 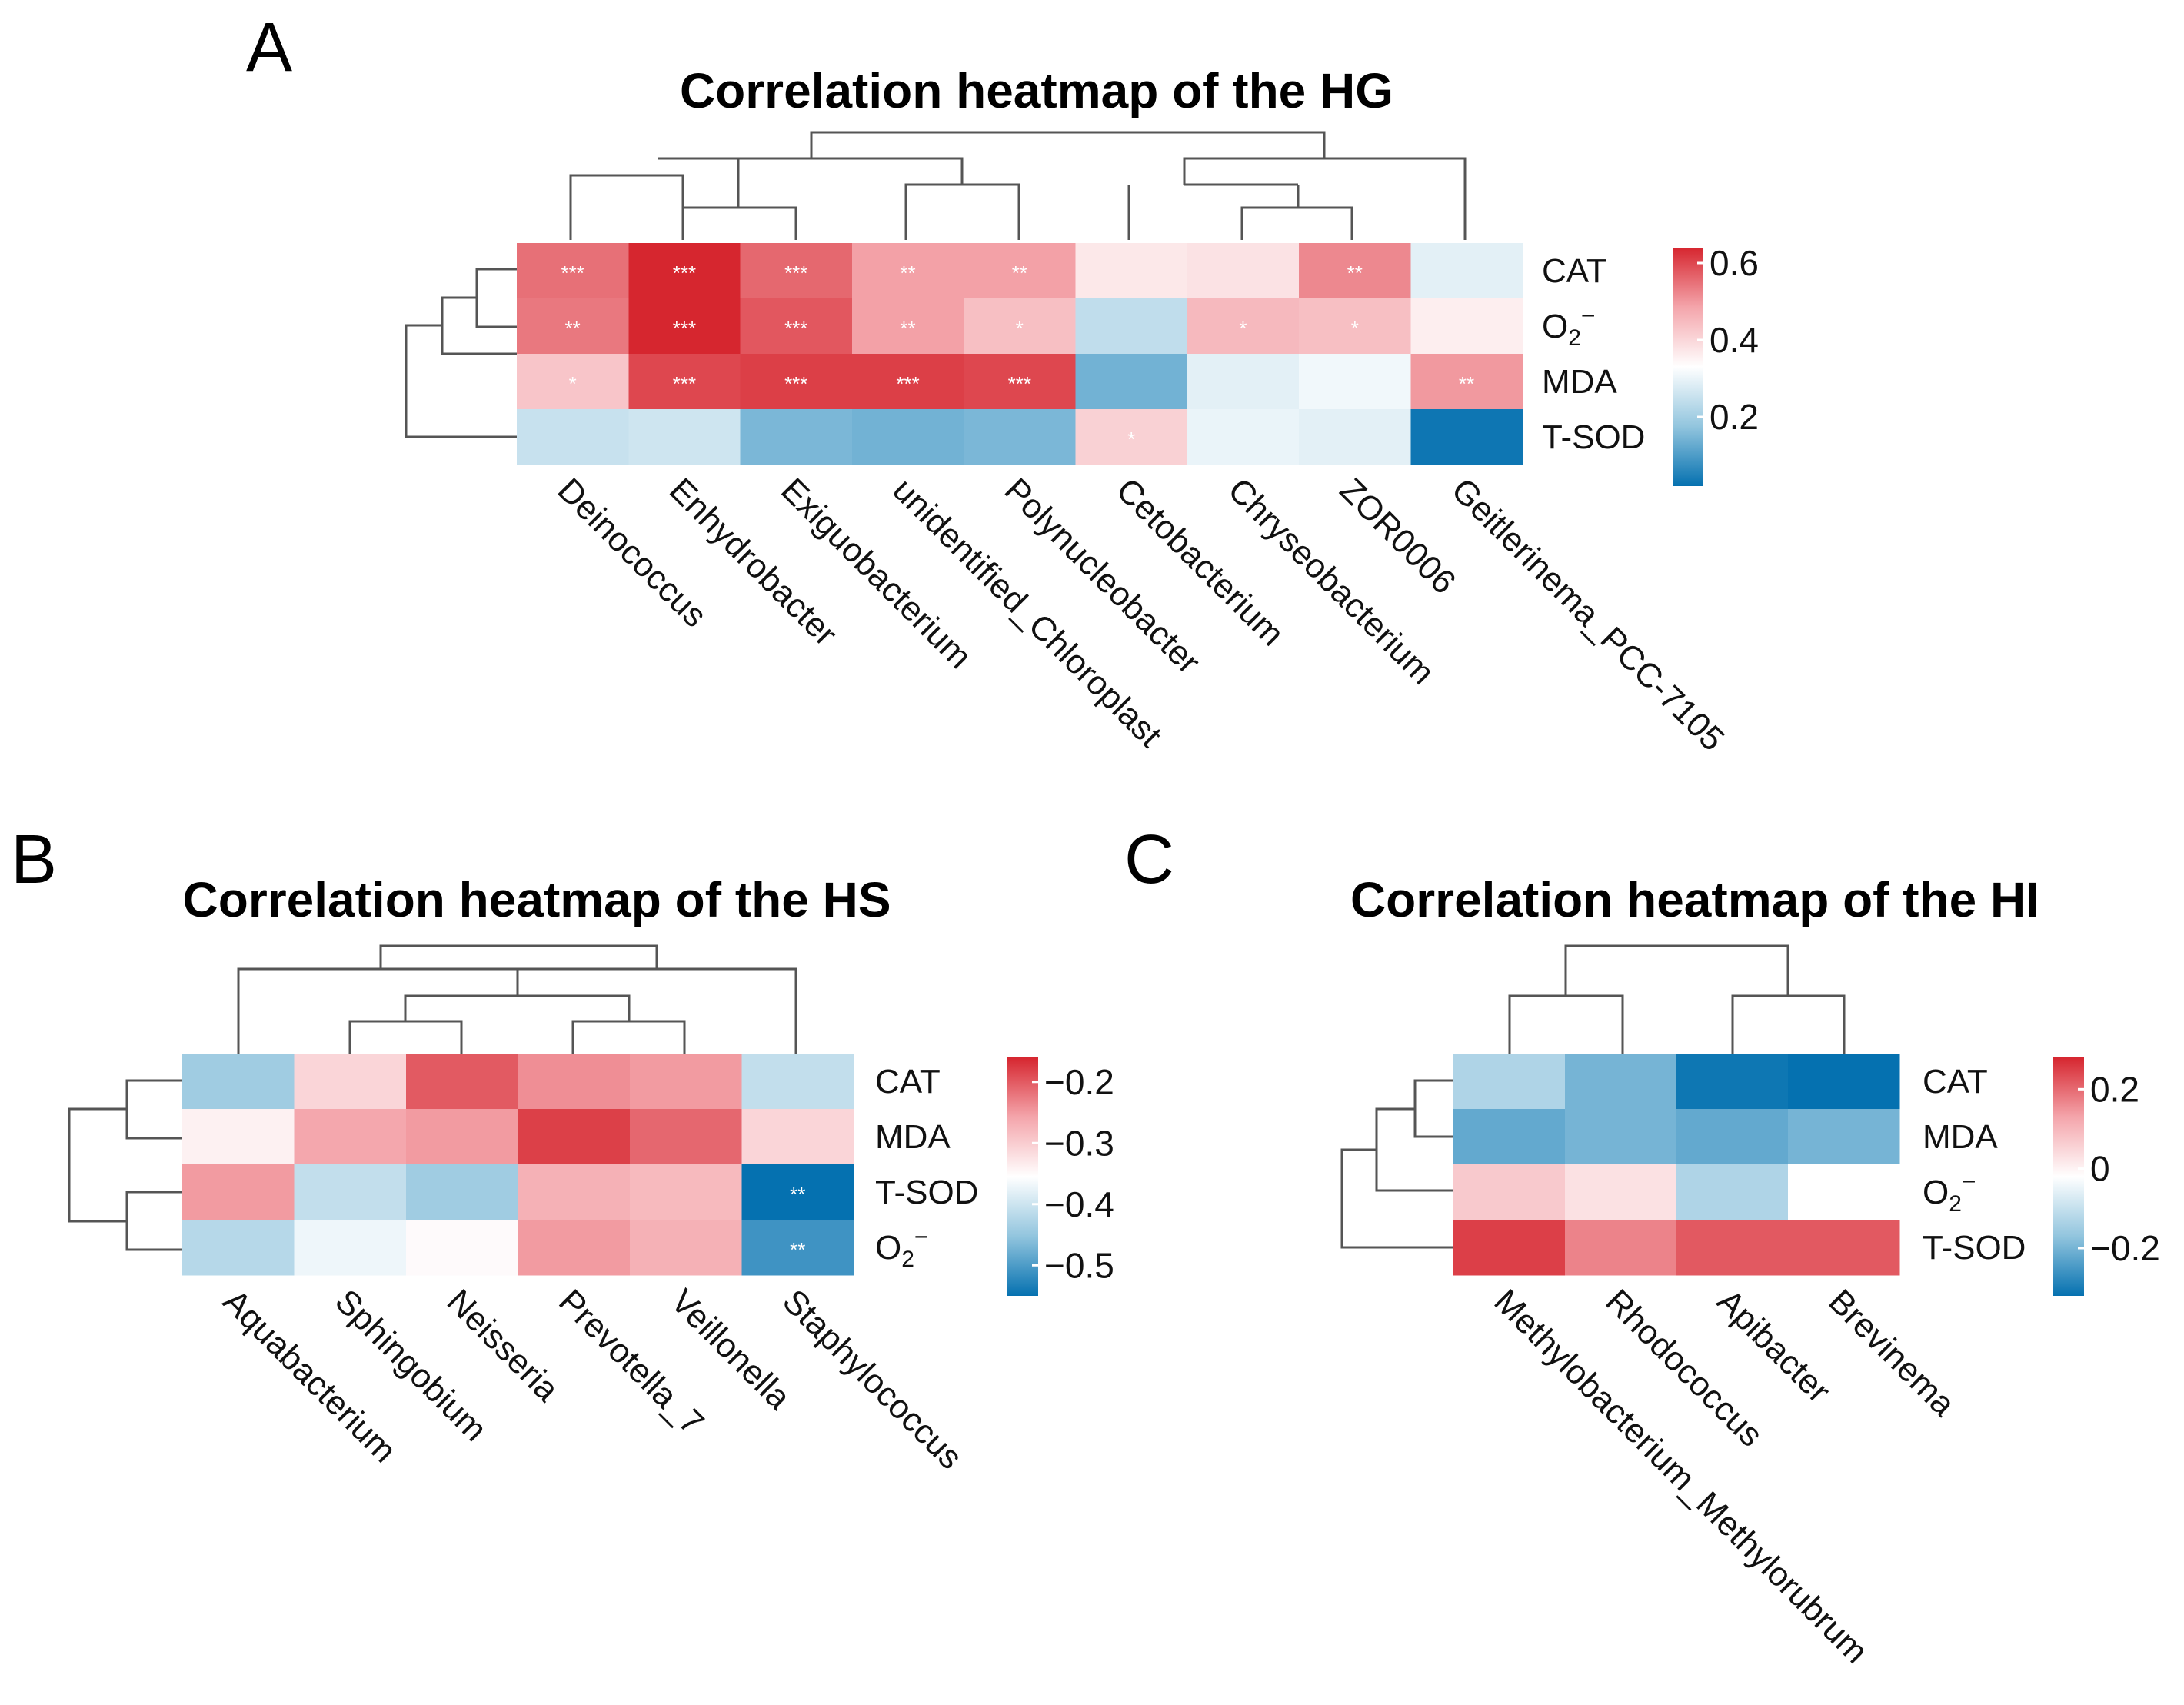 I want to click on column-label: Staphylococcus, so click(x=873, y=1379).